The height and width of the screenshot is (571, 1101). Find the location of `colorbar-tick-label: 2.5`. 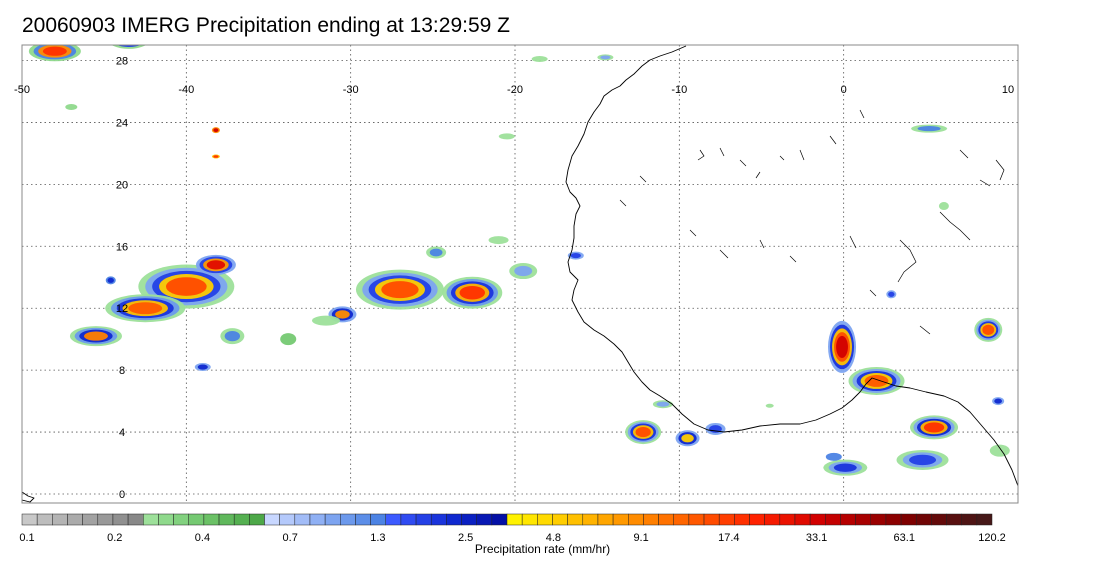

colorbar-tick-label: 2.5 is located at coordinates (465, 538).